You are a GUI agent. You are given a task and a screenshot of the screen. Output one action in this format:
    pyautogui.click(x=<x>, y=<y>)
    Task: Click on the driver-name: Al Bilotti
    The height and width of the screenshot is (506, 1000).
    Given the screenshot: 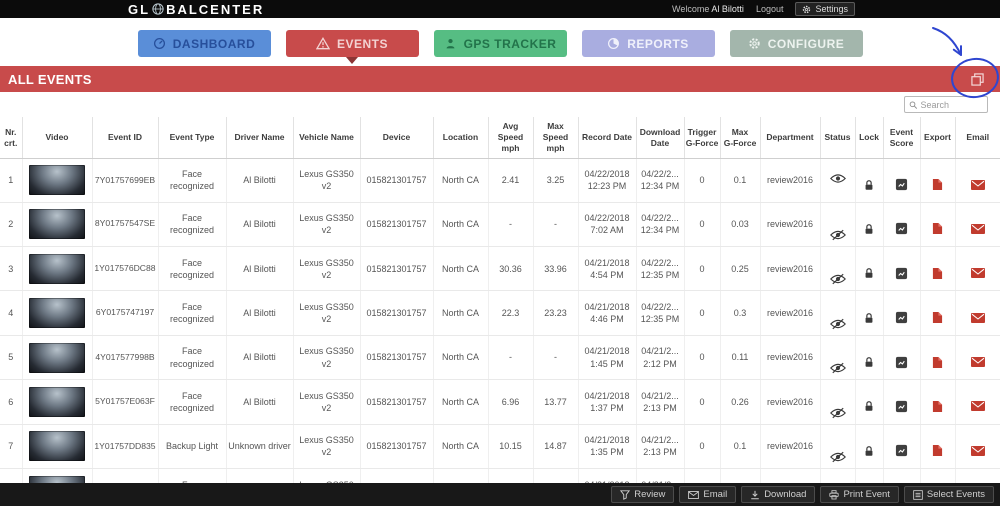 What is the action you would take?
    pyautogui.click(x=260, y=402)
    